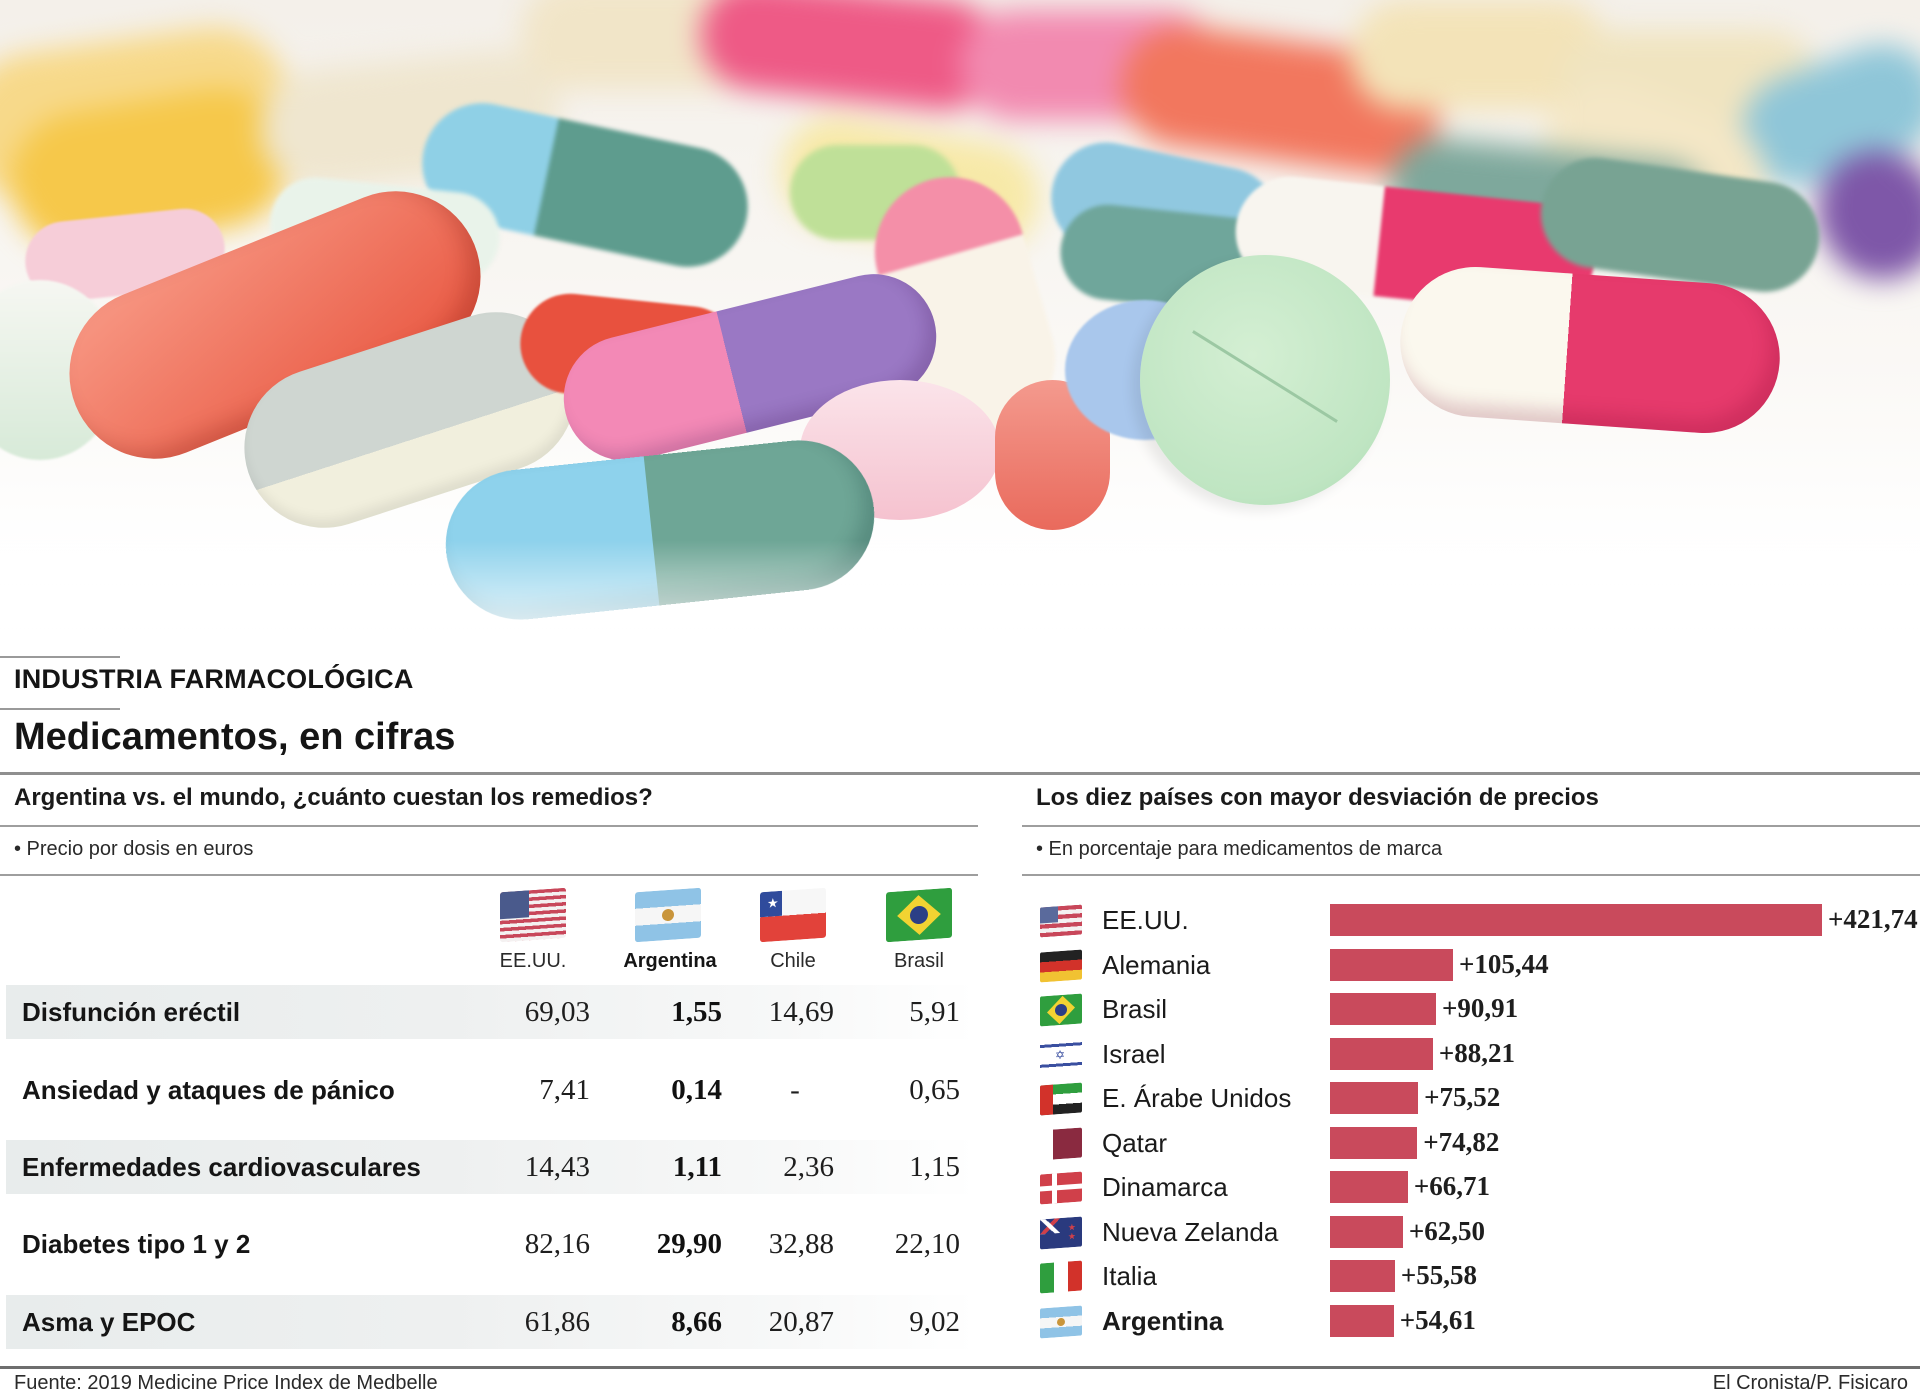  Describe the element at coordinates (1135, 1142) in the screenshot. I see `bar-category-label: Qatar` at that location.